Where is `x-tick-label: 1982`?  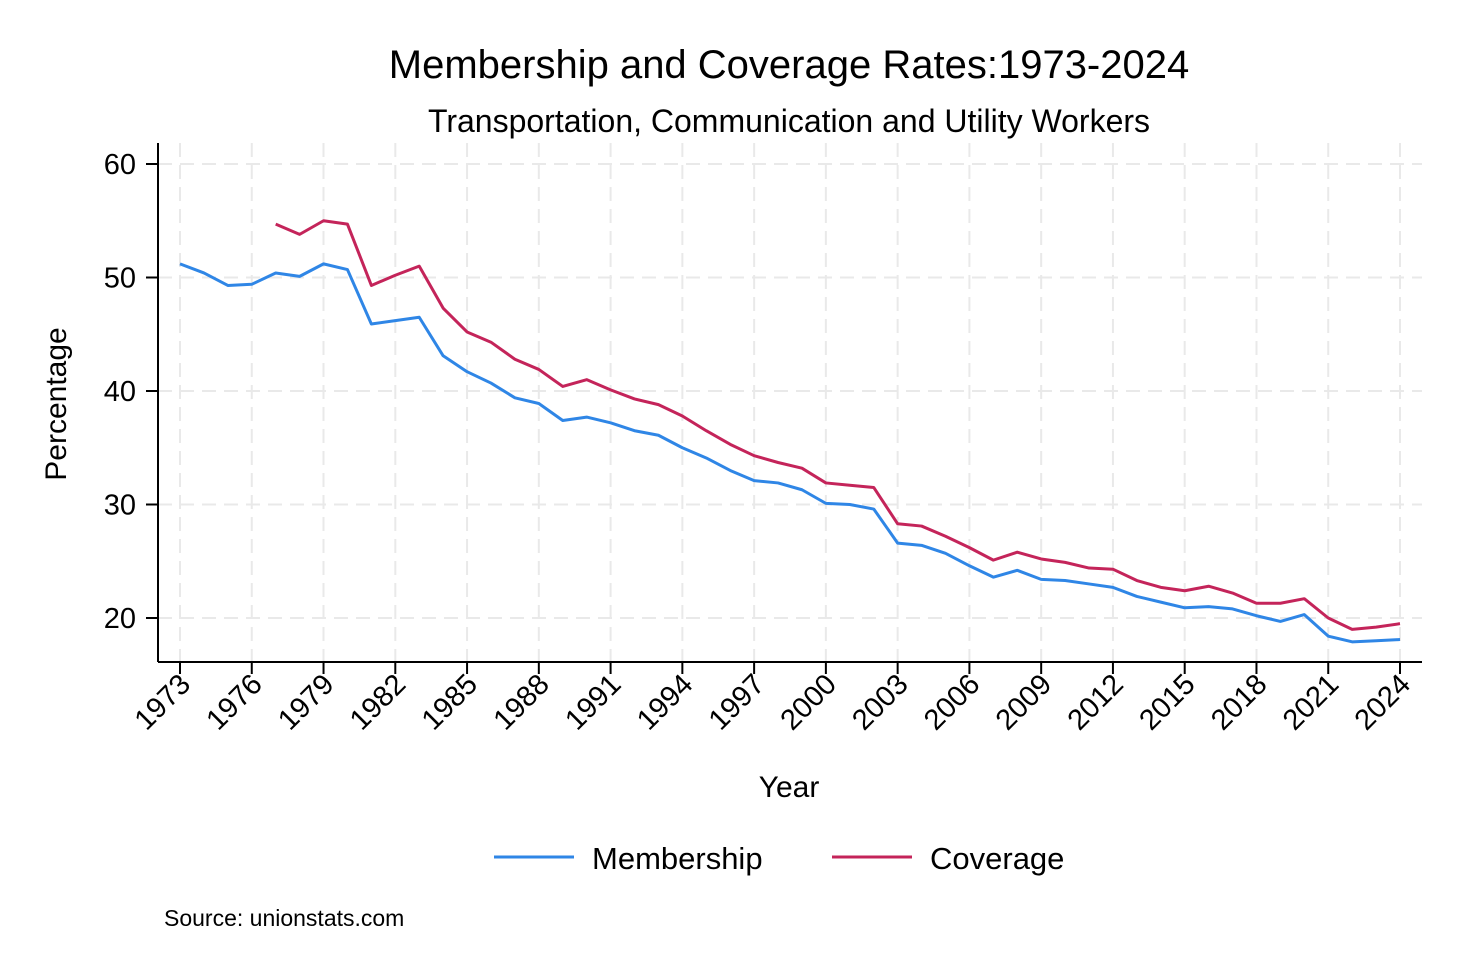 x-tick-label: 1982 is located at coordinates (378, 702).